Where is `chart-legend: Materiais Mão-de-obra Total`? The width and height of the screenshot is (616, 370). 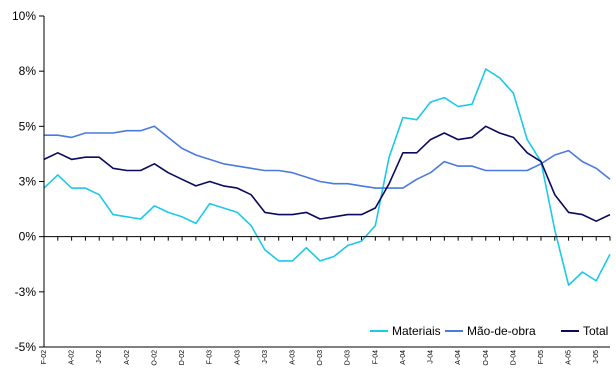
chart-legend: Materiais Mão-de-obra Total is located at coordinates (489, 331).